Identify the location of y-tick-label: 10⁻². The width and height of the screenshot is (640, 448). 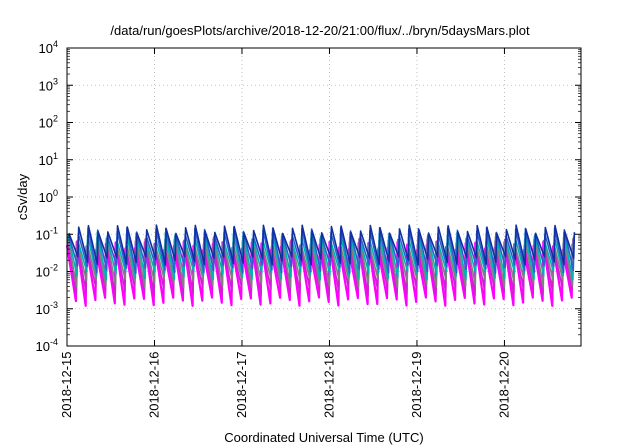
(47, 271).